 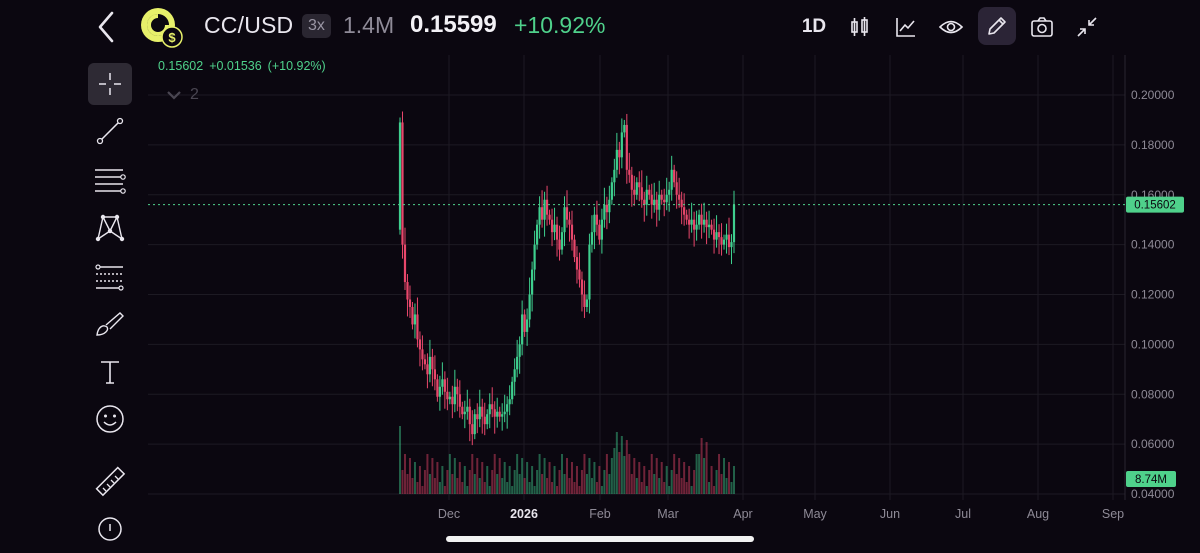 What do you see at coordinates (1038, 514) in the screenshot?
I see `x-tick-label: Aug` at bounding box center [1038, 514].